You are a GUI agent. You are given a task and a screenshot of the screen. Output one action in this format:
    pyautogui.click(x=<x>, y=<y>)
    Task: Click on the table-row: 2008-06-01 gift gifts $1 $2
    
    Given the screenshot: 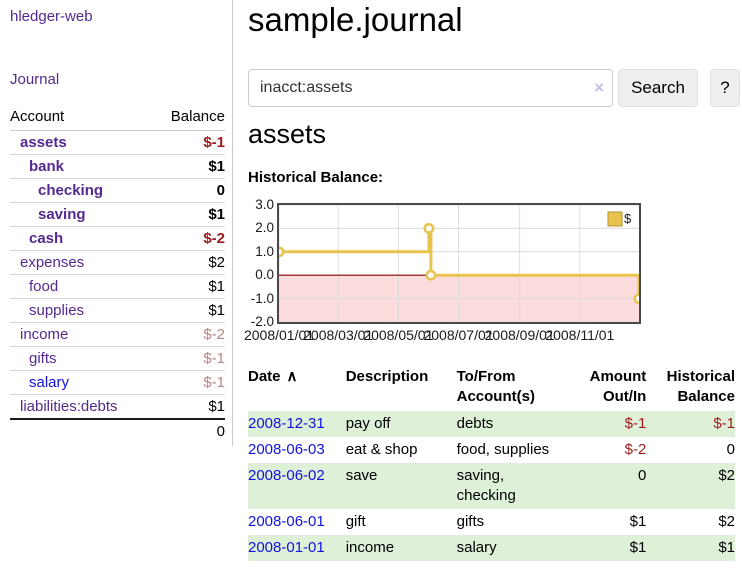 What is the action you would take?
    pyautogui.click(x=491, y=522)
    